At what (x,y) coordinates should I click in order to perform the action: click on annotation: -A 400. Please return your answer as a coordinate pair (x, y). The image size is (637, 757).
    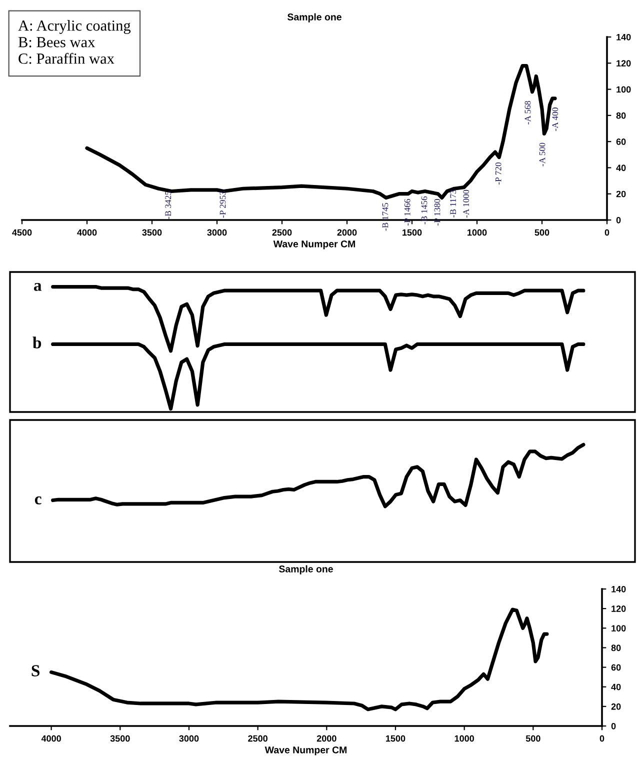
    Looking at the image, I should click on (555, 119).